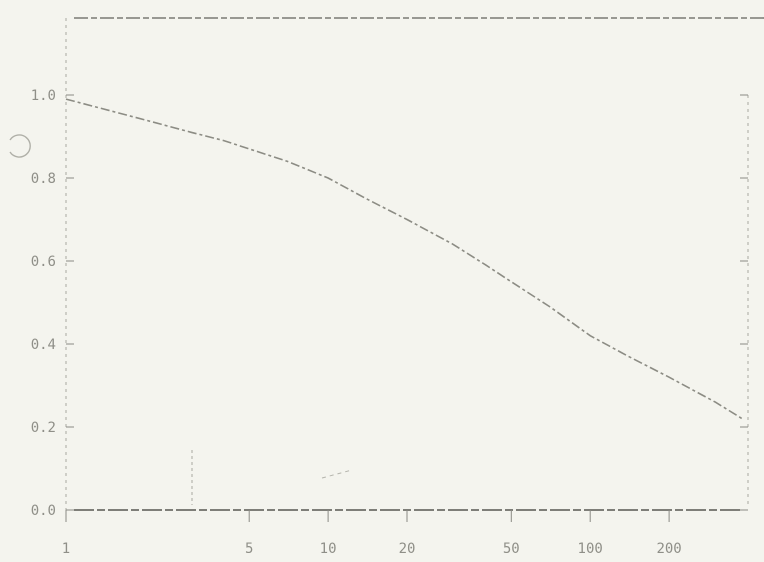 The width and height of the screenshot is (764, 562). Describe the element at coordinates (511, 549) in the screenshot. I see `x-tick-label: 50` at that location.